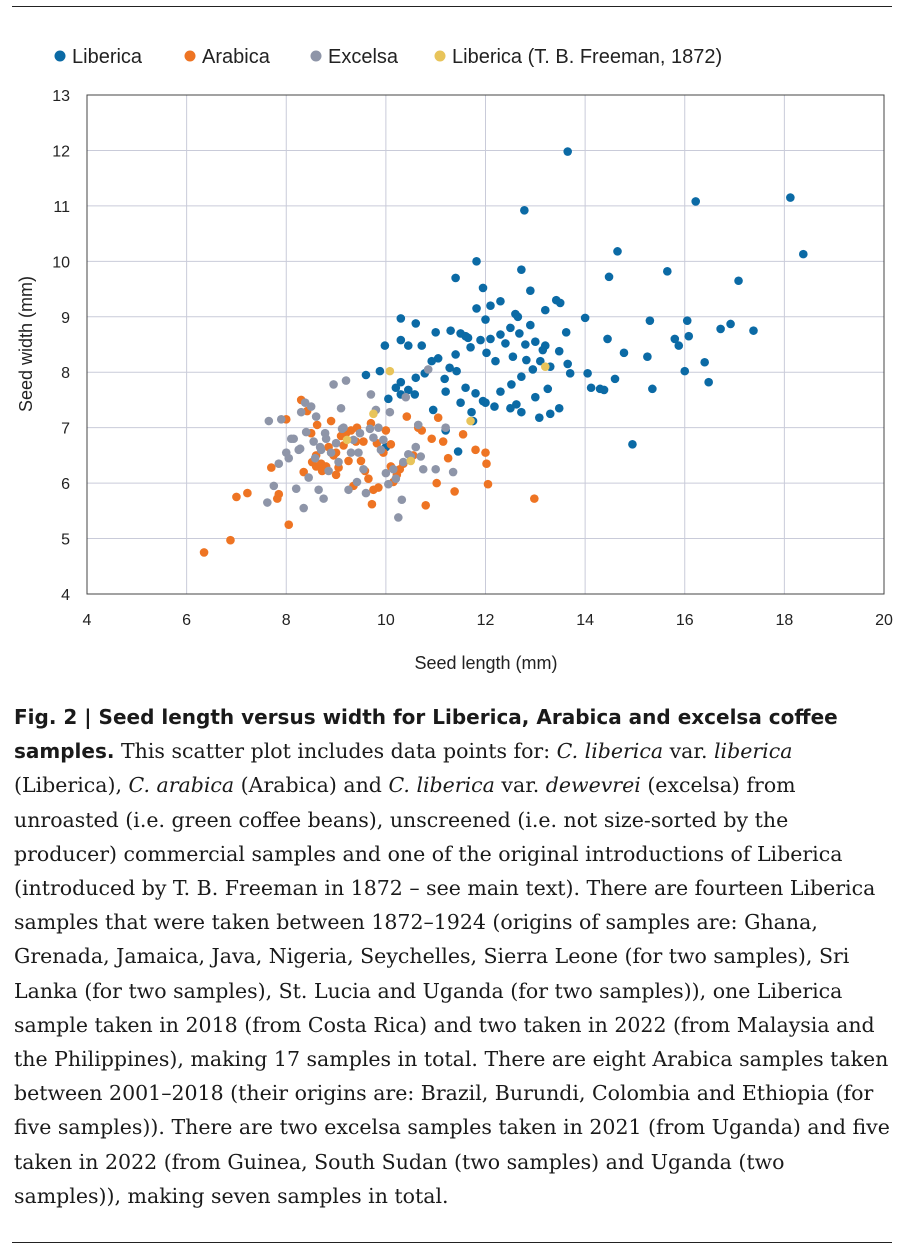 This screenshot has width=906, height=1254. I want to click on y-tick-label: 8, so click(65, 373).